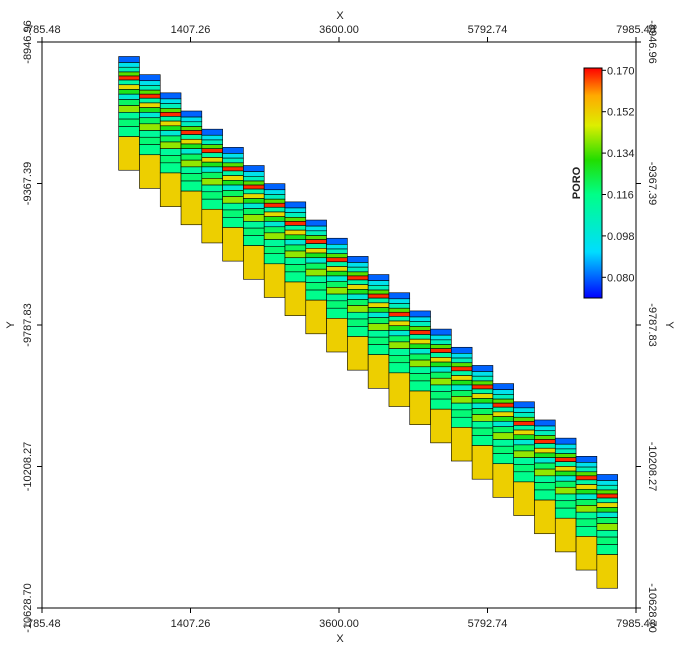 This screenshot has width=680, height=656. I want to click on x-tick-label: 1407.26, so click(191, 624).